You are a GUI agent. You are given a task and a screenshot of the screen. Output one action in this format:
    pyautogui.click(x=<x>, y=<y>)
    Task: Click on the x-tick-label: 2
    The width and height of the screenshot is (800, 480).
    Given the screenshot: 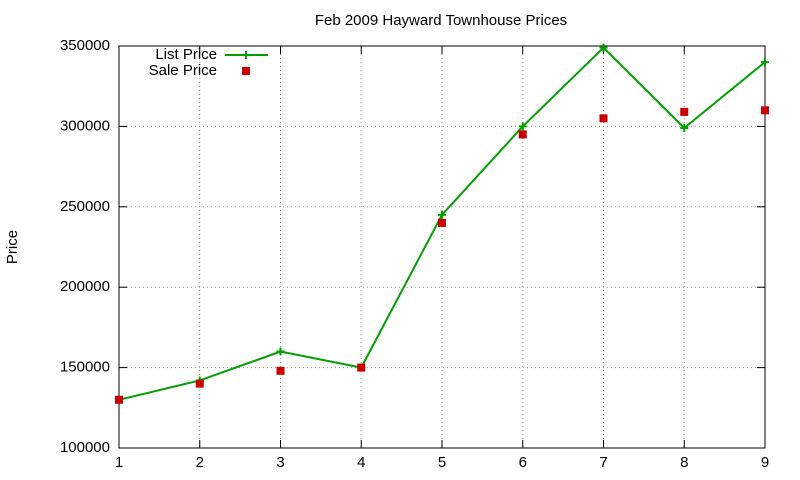 What is the action you would take?
    pyautogui.click(x=200, y=462)
    